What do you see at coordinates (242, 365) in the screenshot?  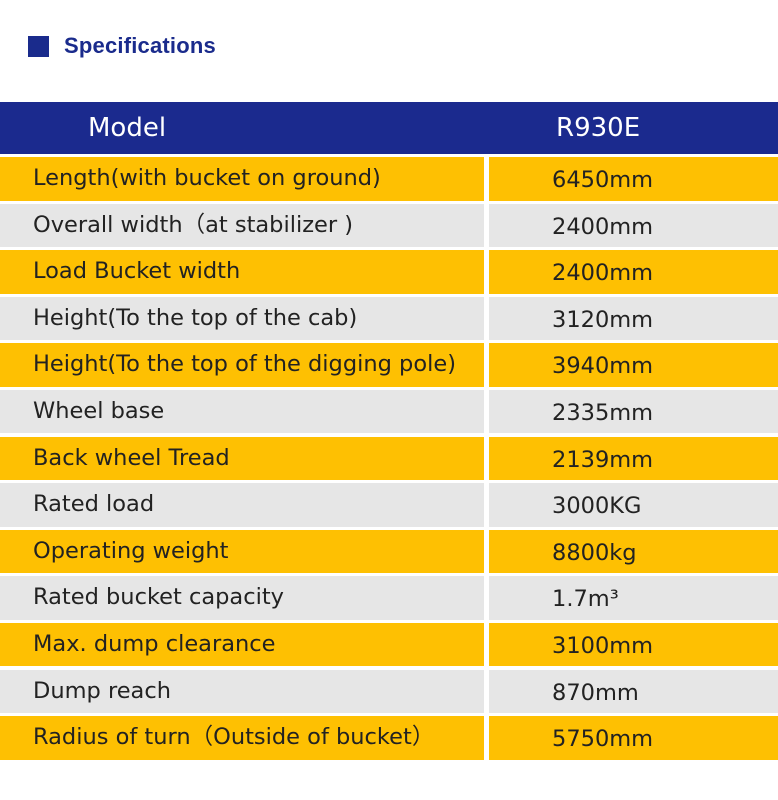 I see `spec-label: Height(To the top of the digging pole)` at bounding box center [242, 365].